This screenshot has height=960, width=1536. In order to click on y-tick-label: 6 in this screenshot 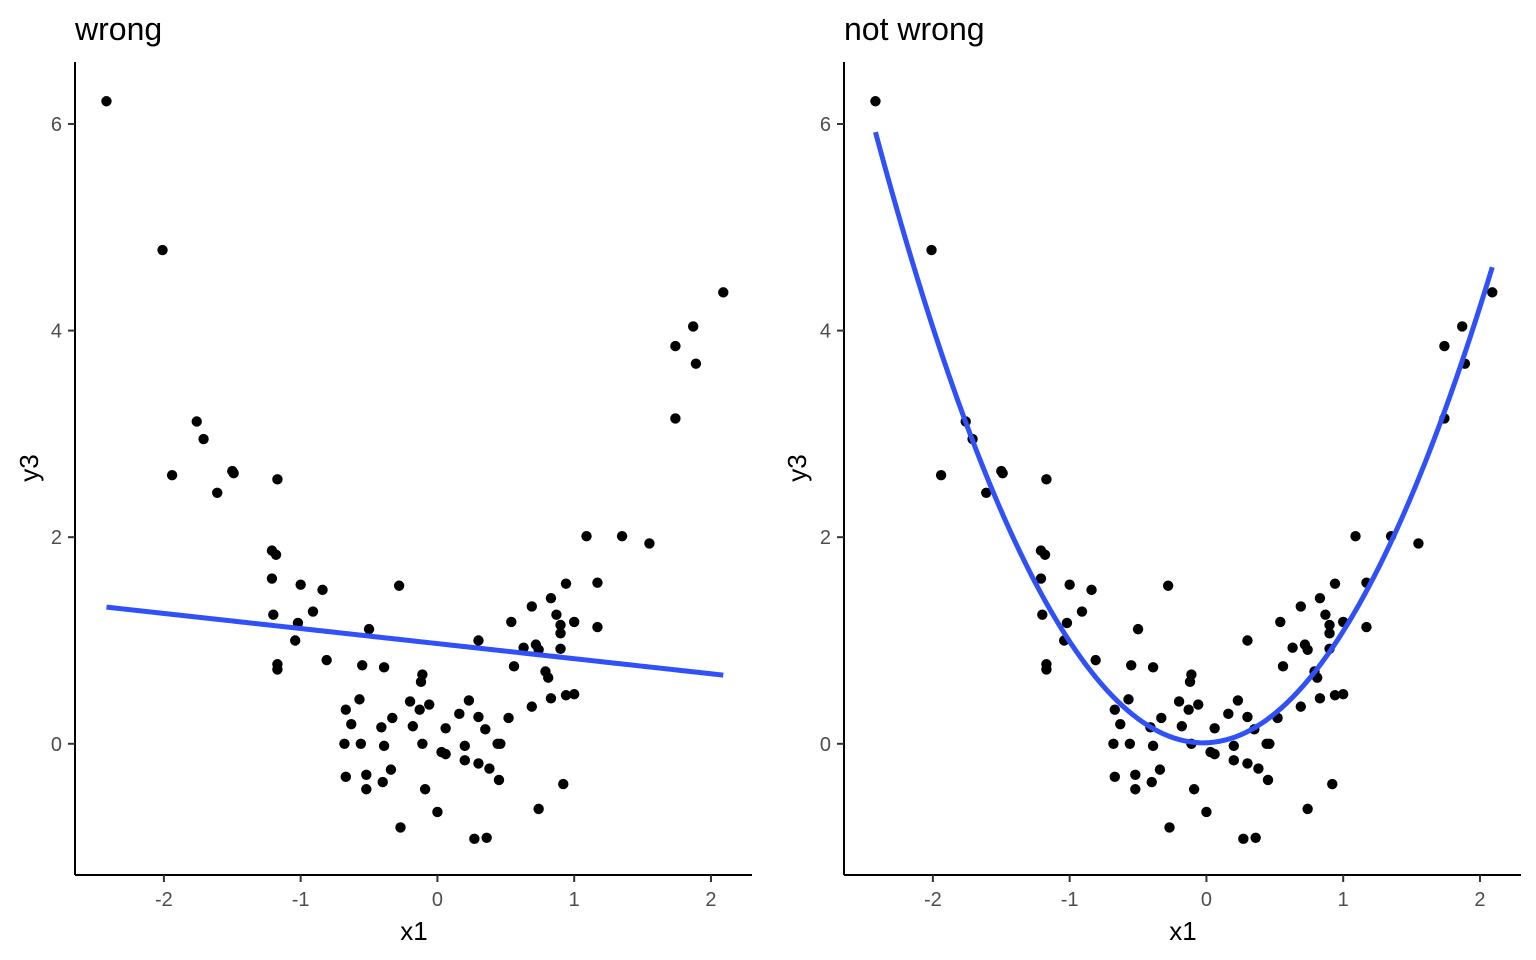, I will do `click(56, 125)`.